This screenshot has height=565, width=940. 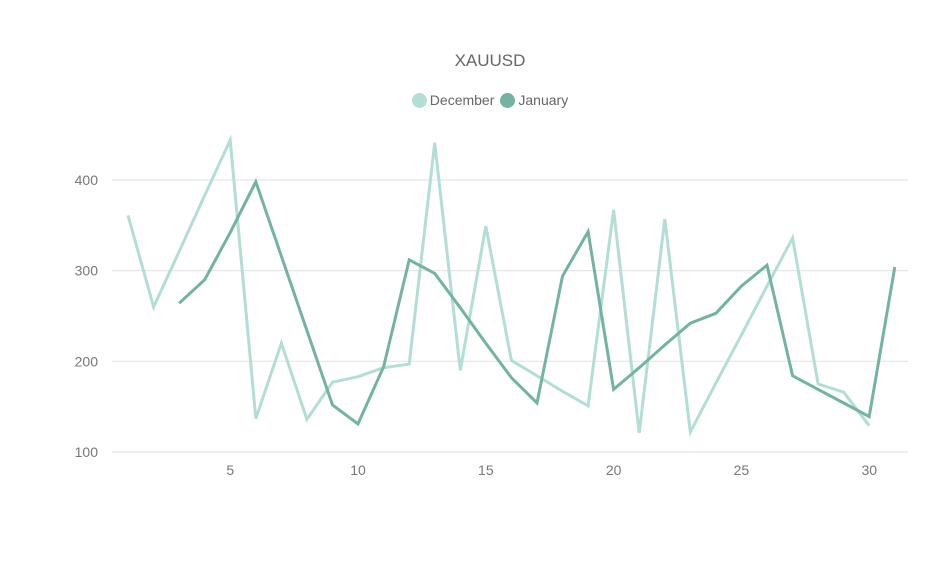 I want to click on y-tick-label: 100, so click(x=87, y=452).